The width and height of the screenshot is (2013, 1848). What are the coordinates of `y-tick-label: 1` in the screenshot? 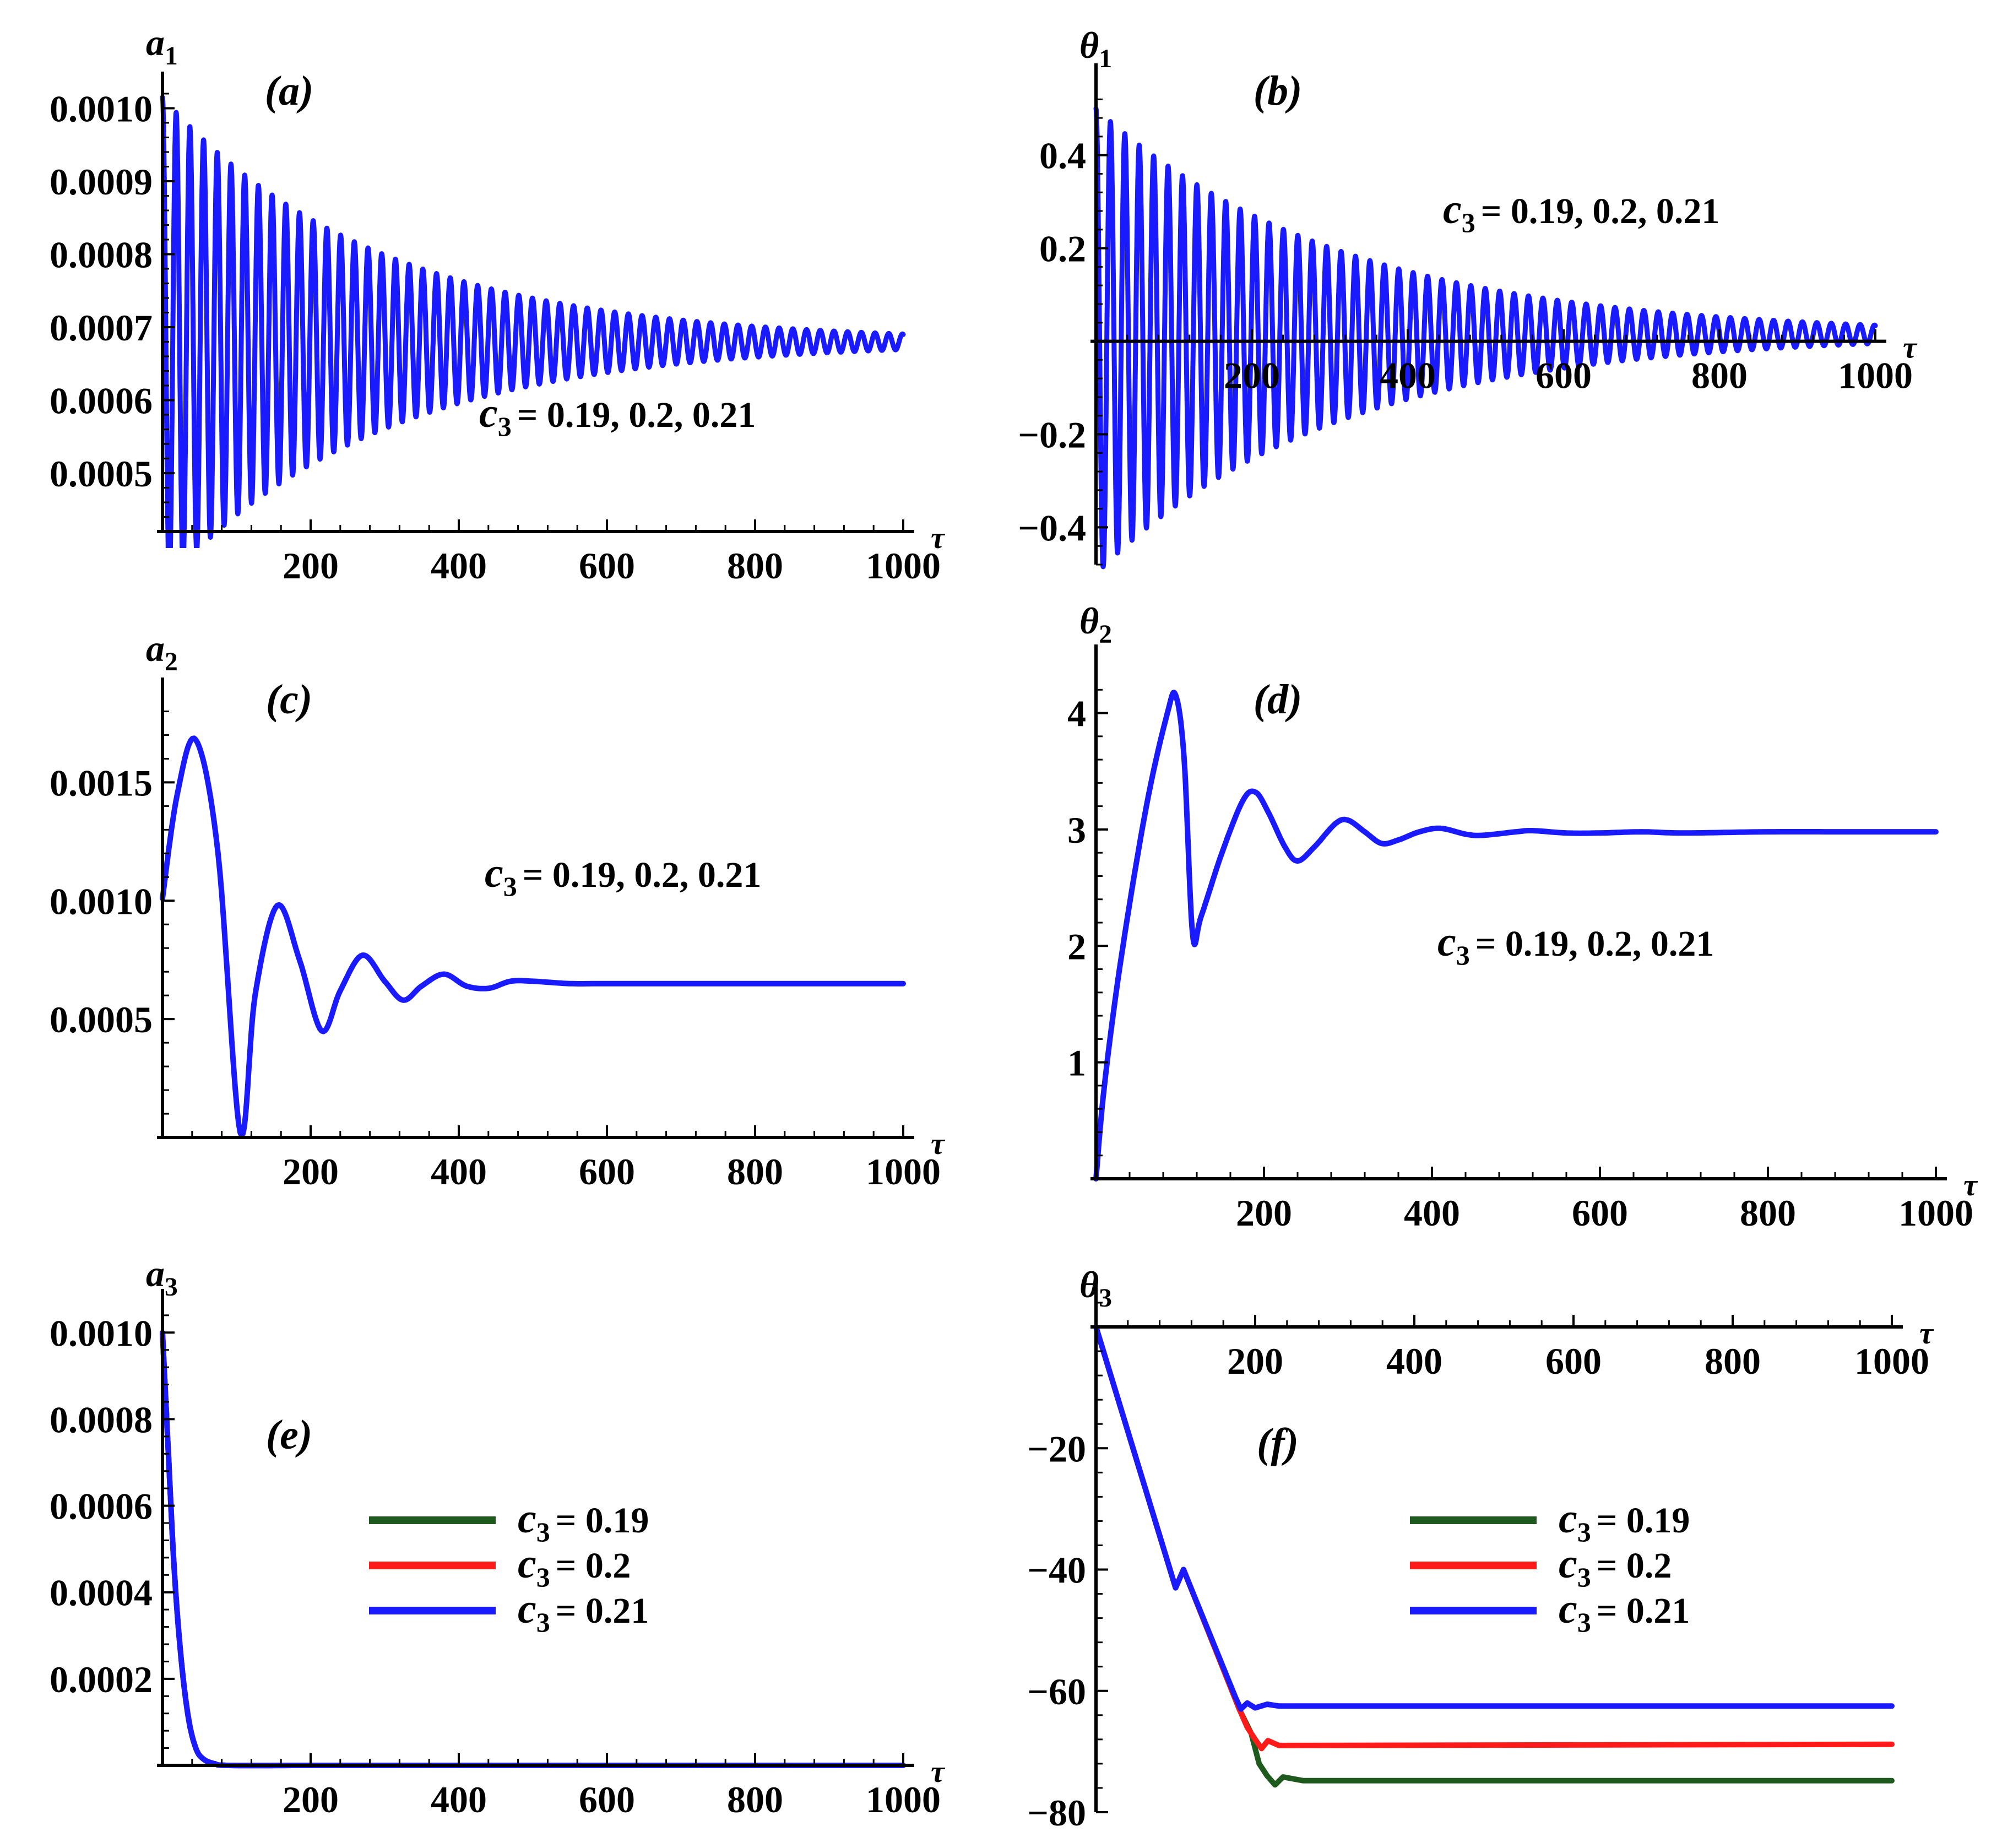 It's located at (1077, 1063).